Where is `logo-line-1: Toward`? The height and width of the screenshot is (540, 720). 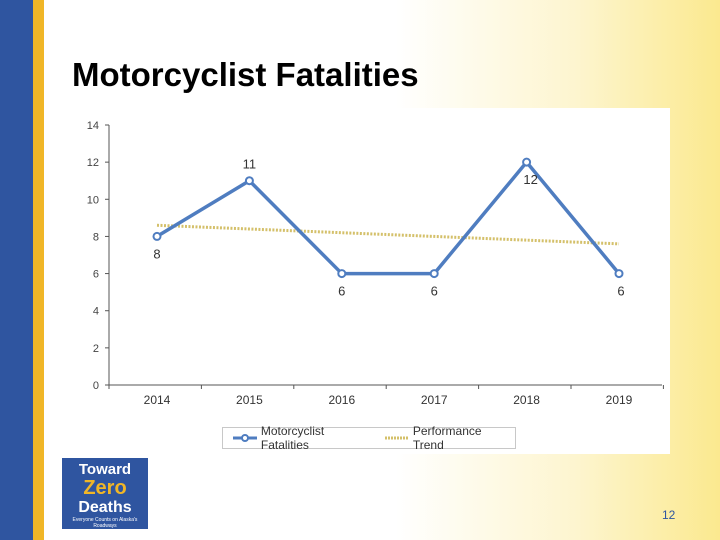
logo-line-1: Toward is located at coordinates (105, 469).